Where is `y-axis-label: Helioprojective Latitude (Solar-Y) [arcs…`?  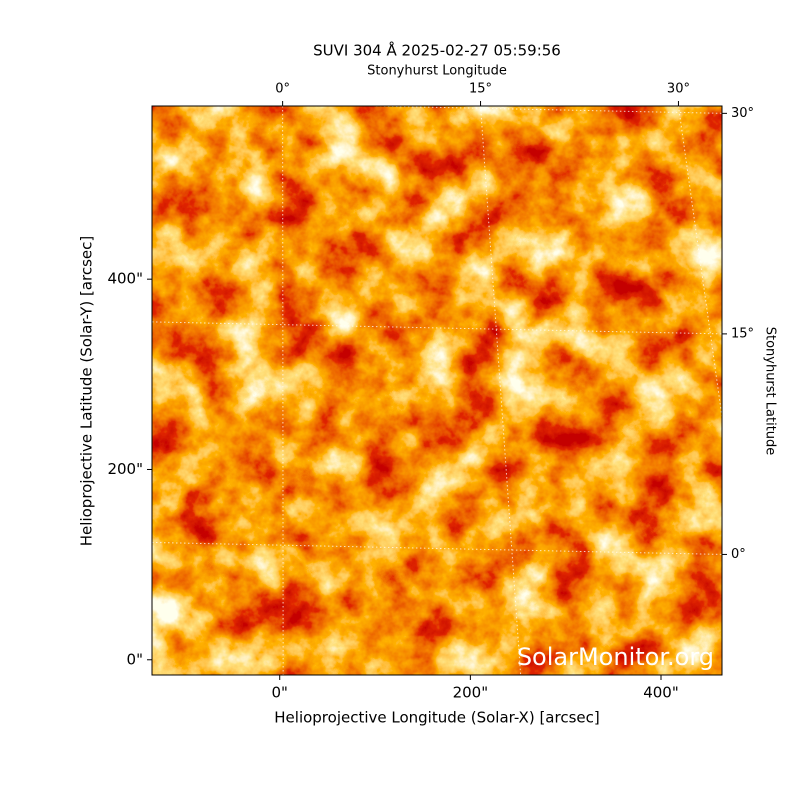 y-axis-label: Helioprojective Latitude (Solar-Y) [arcs… is located at coordinates (87, 391).